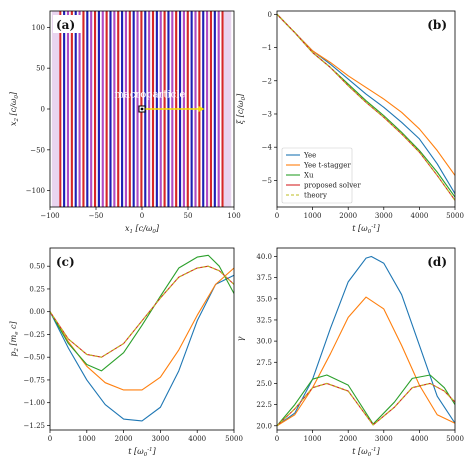  What do you see at coordinates (17, 119) in the screenshot?
I see `y-axis-label-part: 2` at bounding box center [17, 119].